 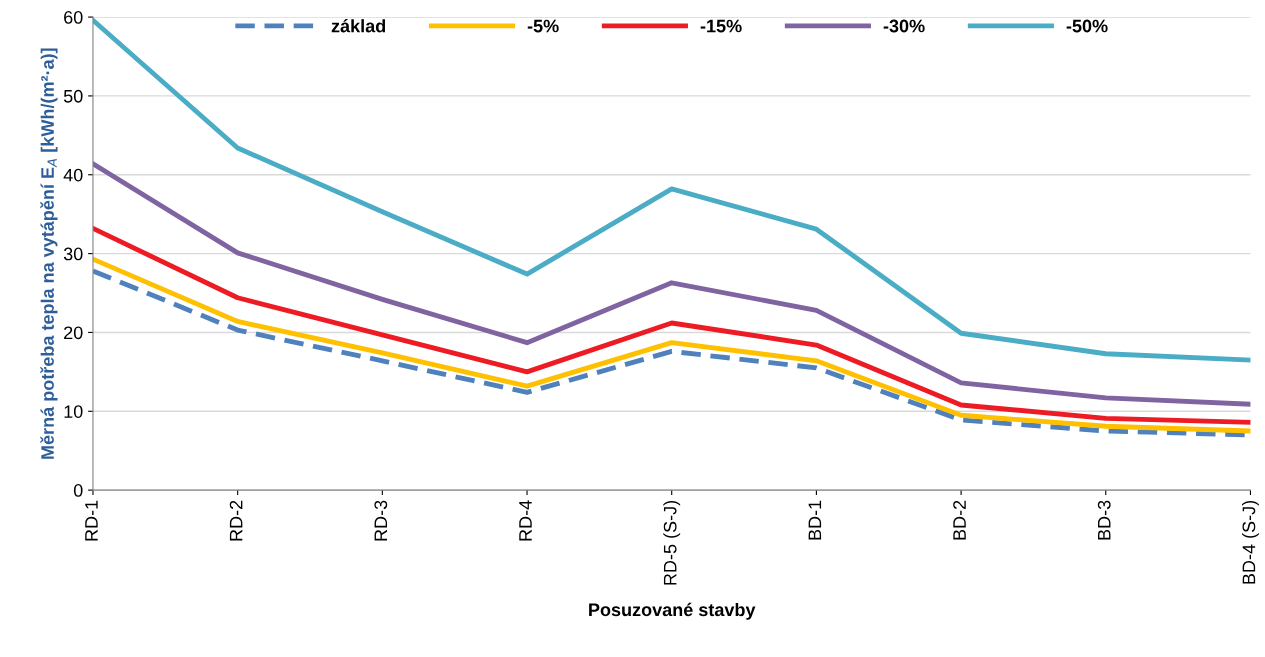 What do you see at coordinates (49, 253) in the screenshot?
I see `y-axis-title: Měrná potřeba tepla na vytápění E$_{A}$ [kWh/(m²·a)]` at bounding box center [49, 253].